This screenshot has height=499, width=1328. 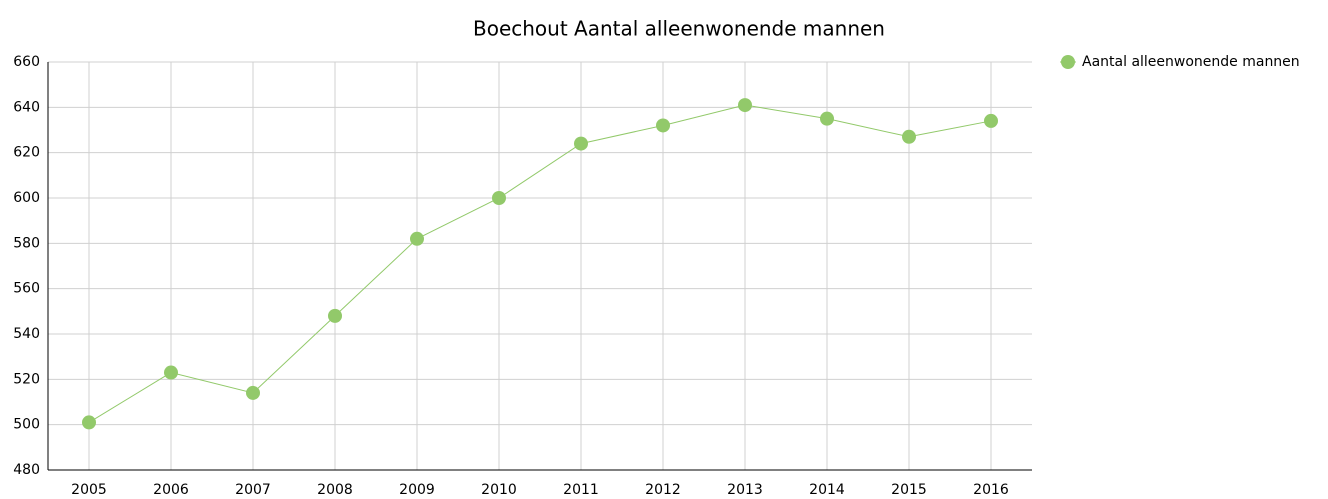 What do you see at coordinates (499, 490) in the screenshot?
I see `x-tick-label: 2010` at bounding box center [499, 490].